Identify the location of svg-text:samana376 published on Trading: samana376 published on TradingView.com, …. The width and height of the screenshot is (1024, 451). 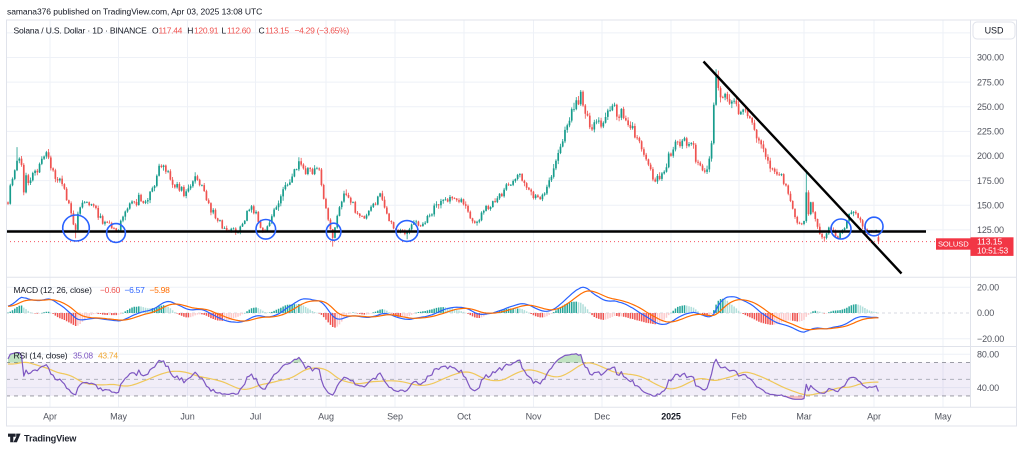
(134, 12).